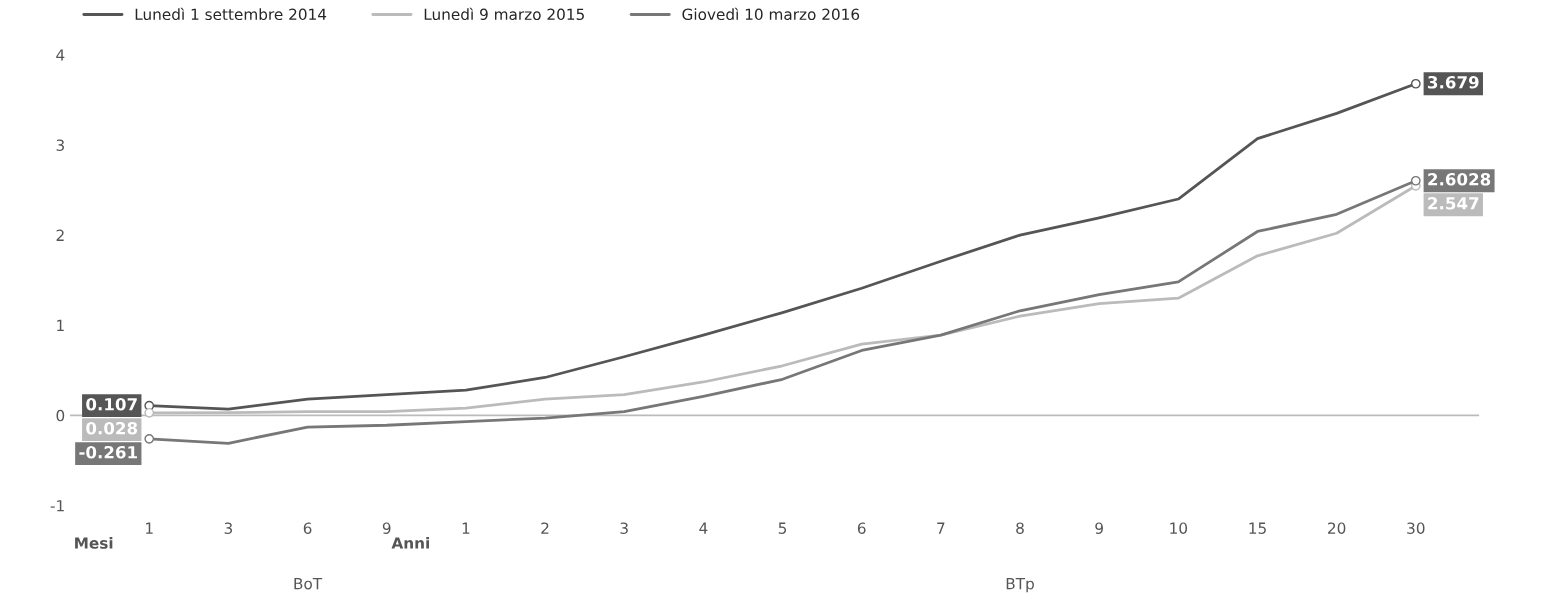 This screenshot has height=609, width=1557. Describe the element at coordinates (1257, 528) in the screenshot. I see `x-tick-label: 15` at that location.